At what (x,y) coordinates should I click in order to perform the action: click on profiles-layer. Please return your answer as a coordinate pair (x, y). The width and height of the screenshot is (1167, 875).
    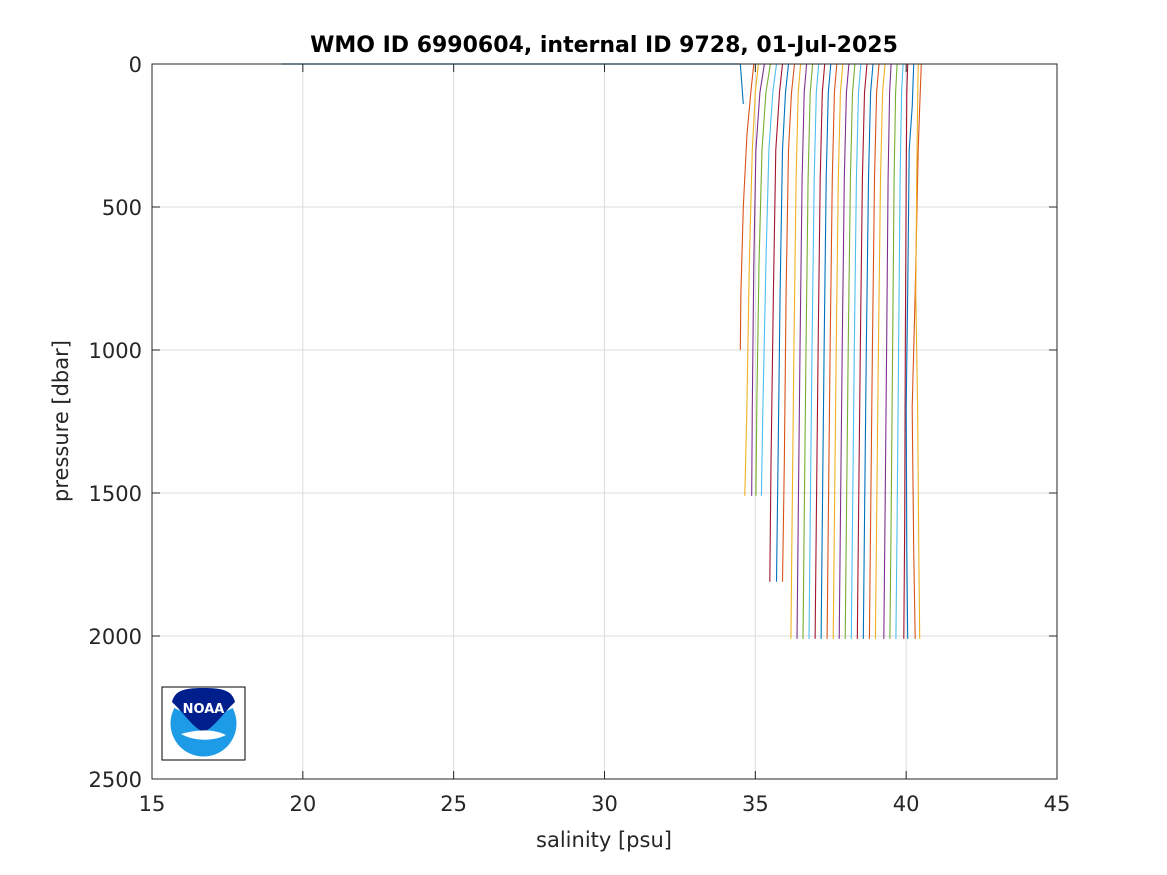
    Looking at the image, I should click on (830, 351).